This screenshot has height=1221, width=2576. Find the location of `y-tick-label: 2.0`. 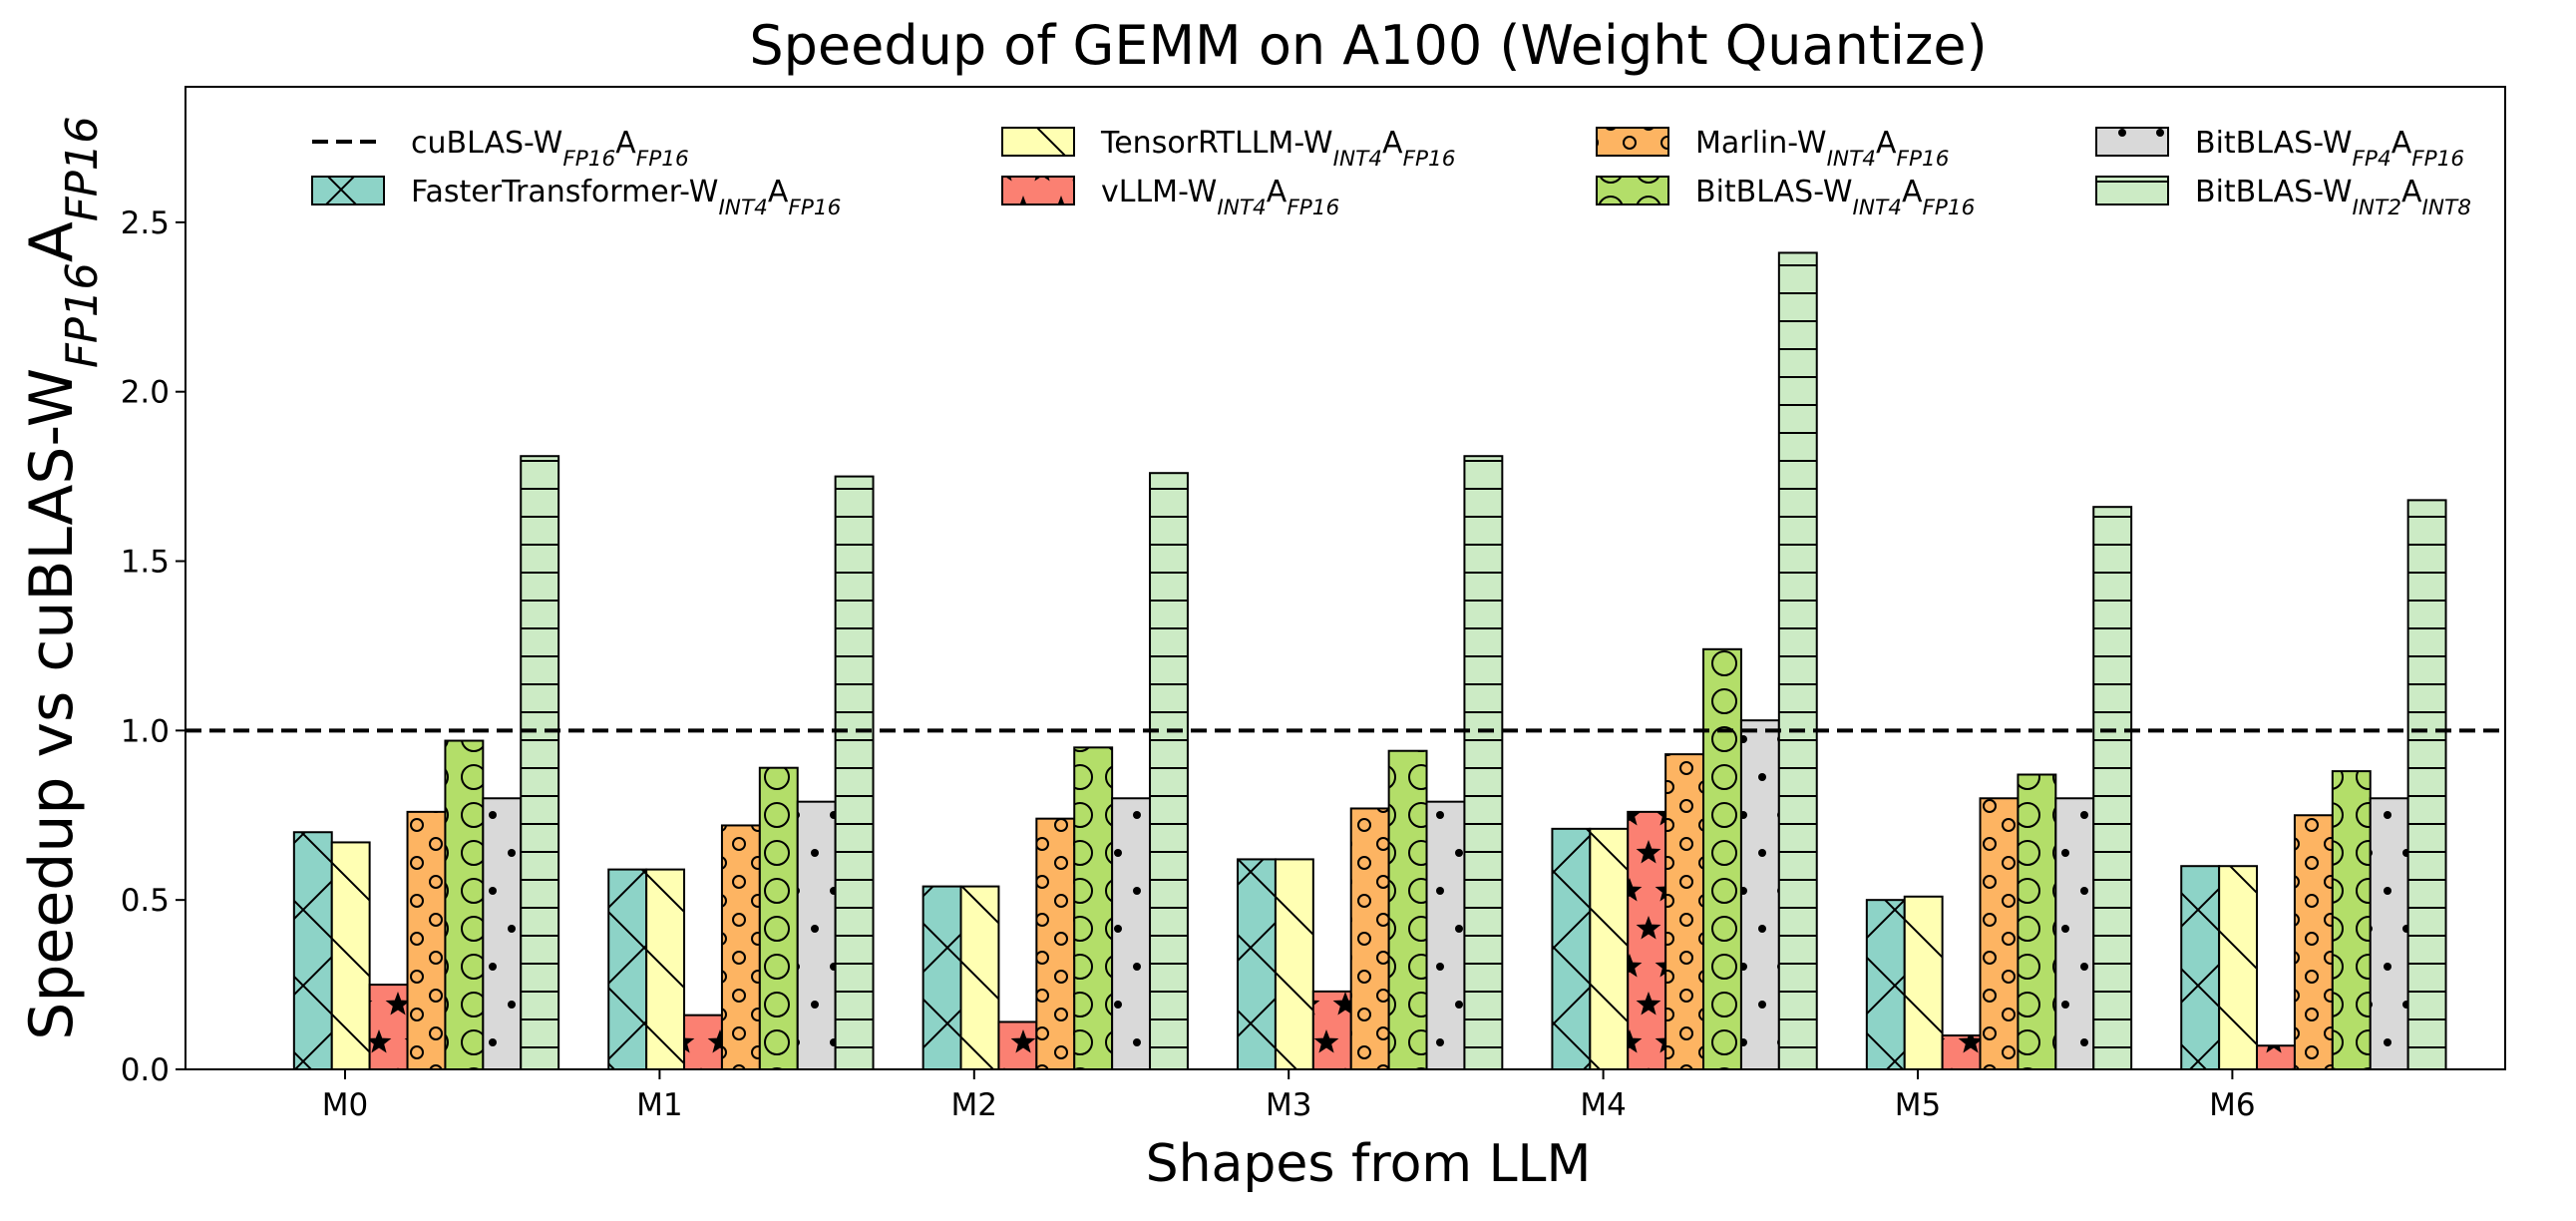

y-tick-label: 2.0 is located at coordinates (145, 393).